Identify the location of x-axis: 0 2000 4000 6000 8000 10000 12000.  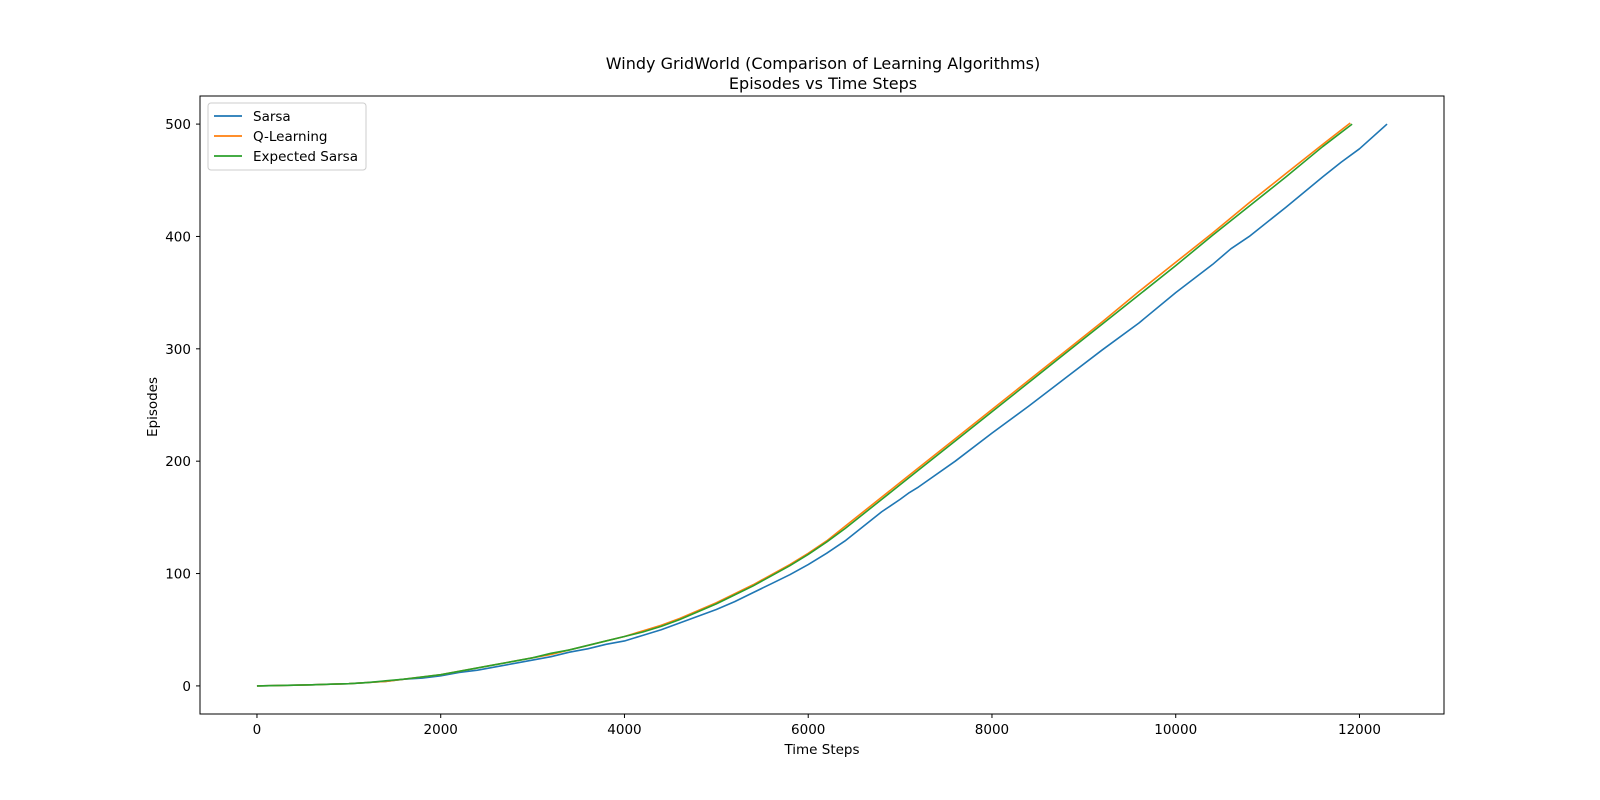
(817, 726).